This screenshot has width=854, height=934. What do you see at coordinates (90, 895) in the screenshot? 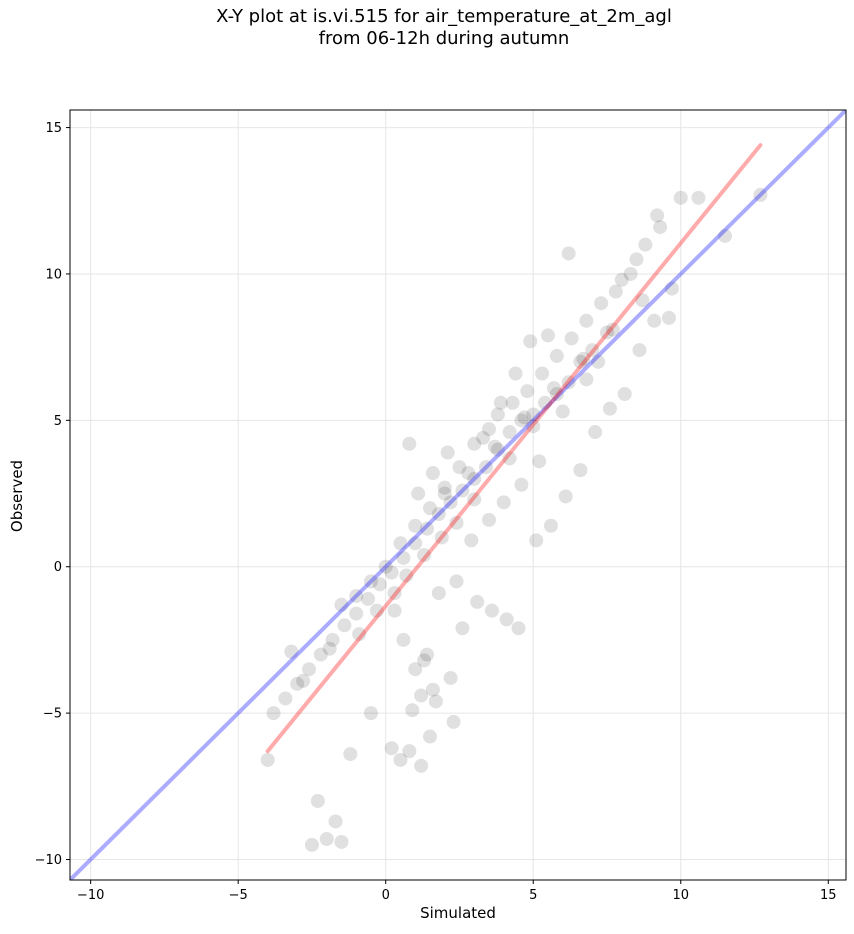
I see `x-tick-label: −10` at bounding box center [90, 895].